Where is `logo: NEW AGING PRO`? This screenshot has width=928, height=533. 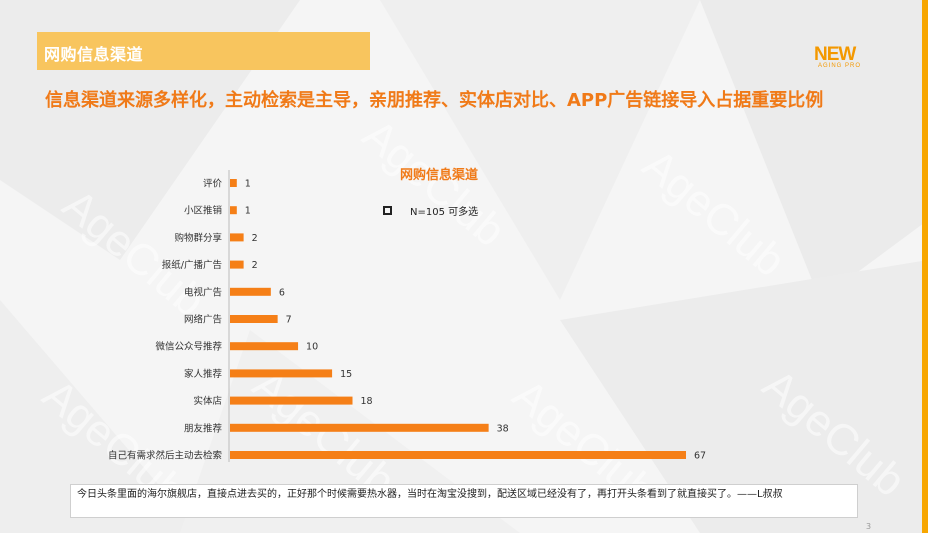
logo: NEW AGING PRO is located at coordinates (842, 59).